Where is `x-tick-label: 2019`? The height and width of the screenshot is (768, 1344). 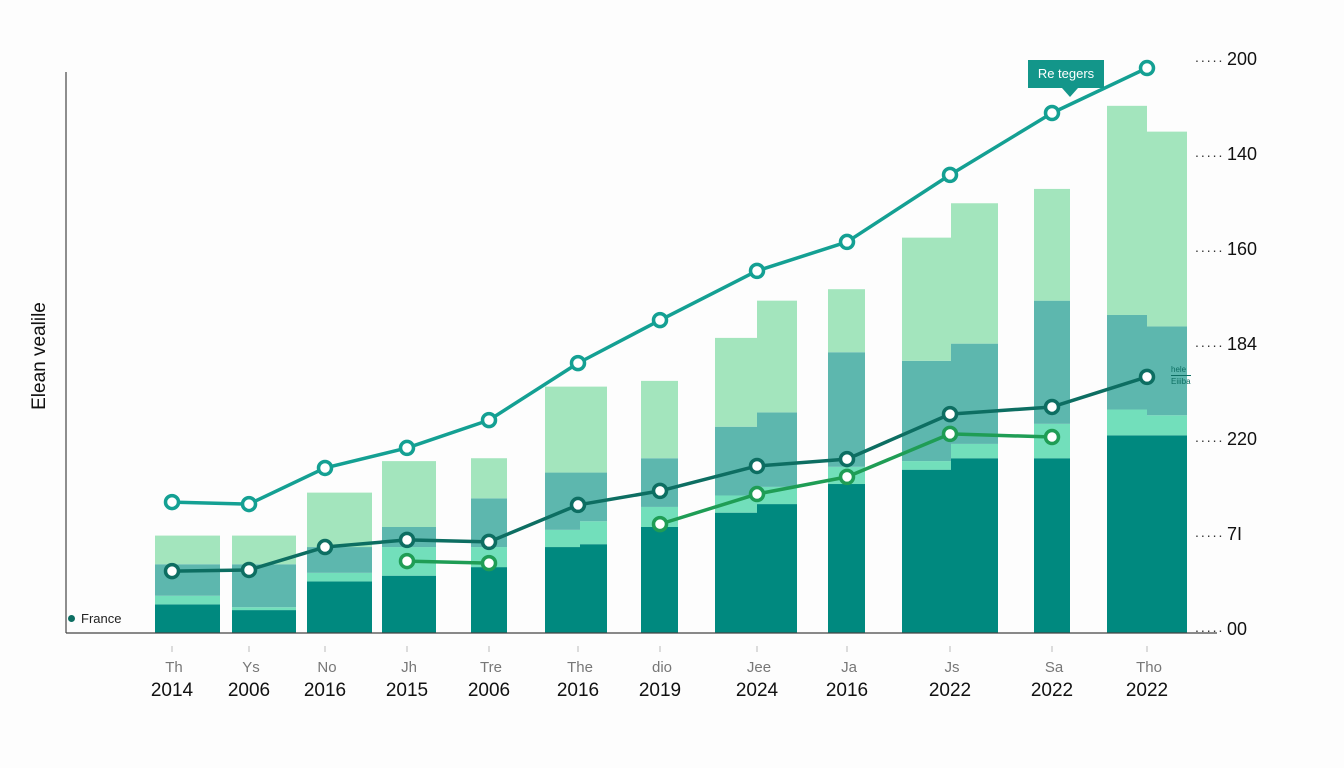 x-tick-label: 2019 is located at coordinates (660, 690).